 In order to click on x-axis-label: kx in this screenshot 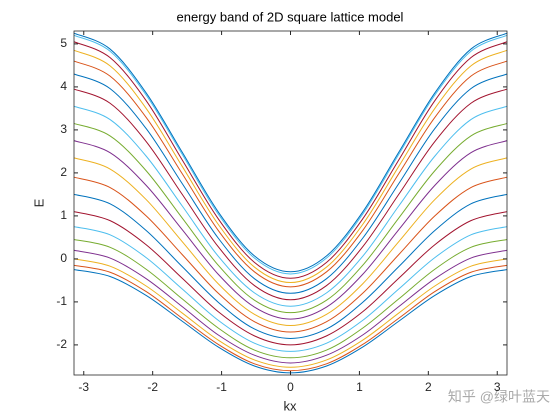, I will do `click(291, 405)`.